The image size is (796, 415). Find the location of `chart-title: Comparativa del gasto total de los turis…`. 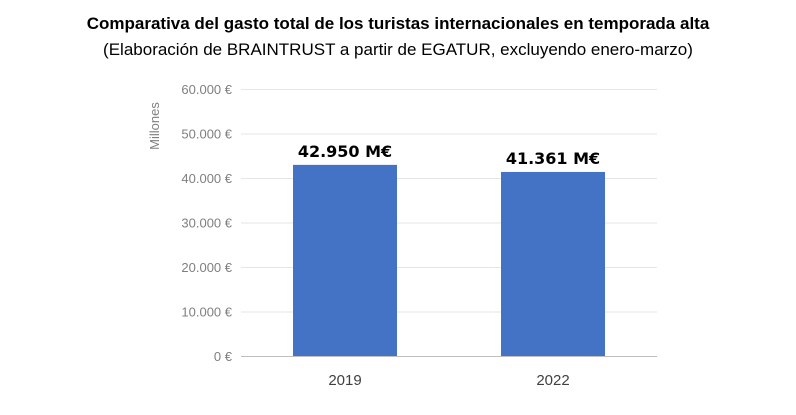

chart-title: Comparativa del gasto total de los turis… is located at coordinates (398, 23).